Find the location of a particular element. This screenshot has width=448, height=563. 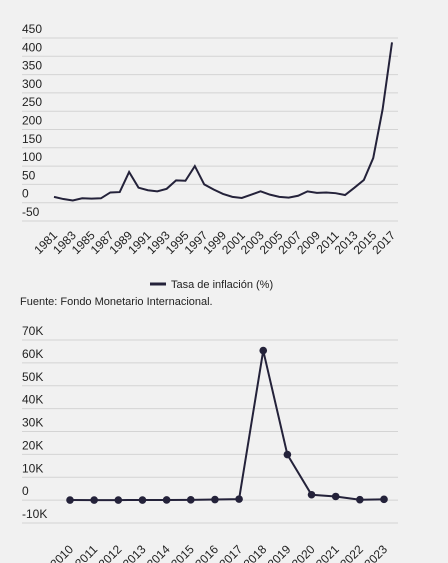

y-tick-label: 70K is located at coordinates (32, 331).